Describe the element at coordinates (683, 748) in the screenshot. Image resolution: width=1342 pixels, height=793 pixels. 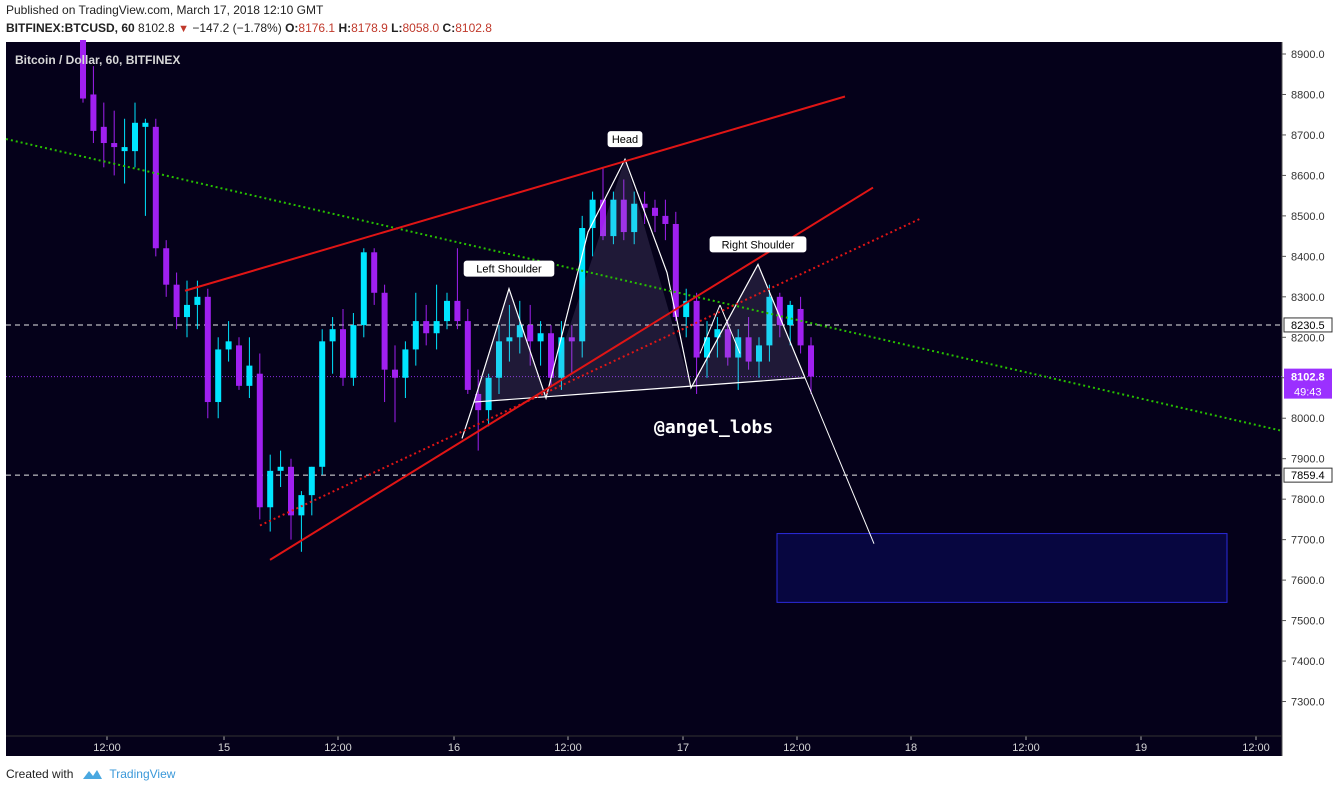
I see `time-tick-label: 17` at that location.